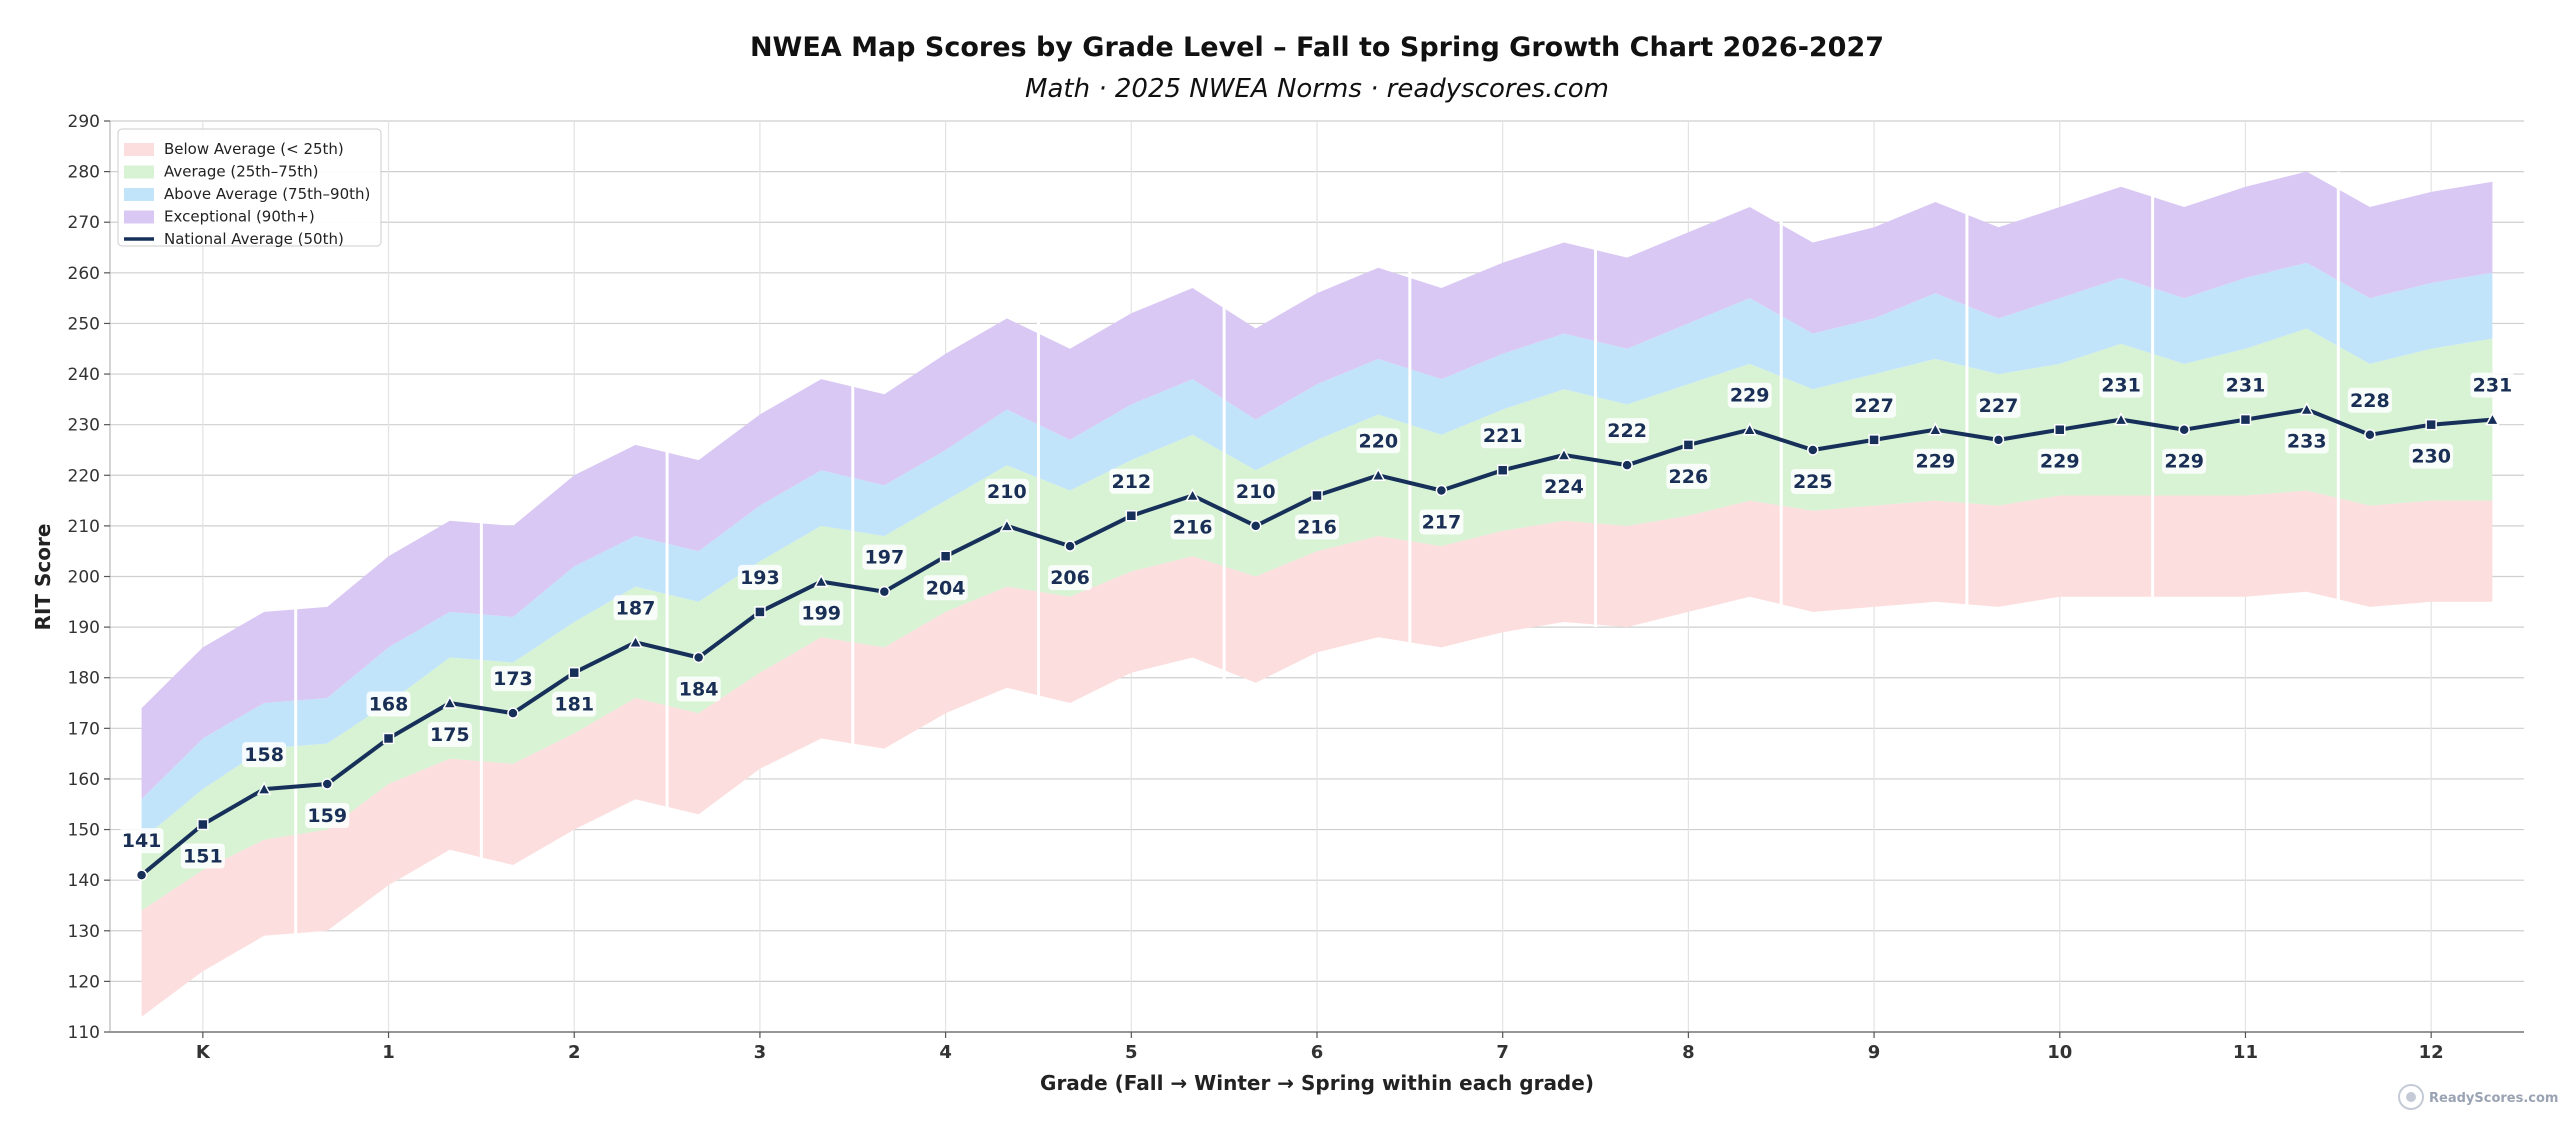  What do you see at coordinates (84, 375) in the screenshot?
I see `y-tick-label-240: 240` at bounding box center [84, 375].